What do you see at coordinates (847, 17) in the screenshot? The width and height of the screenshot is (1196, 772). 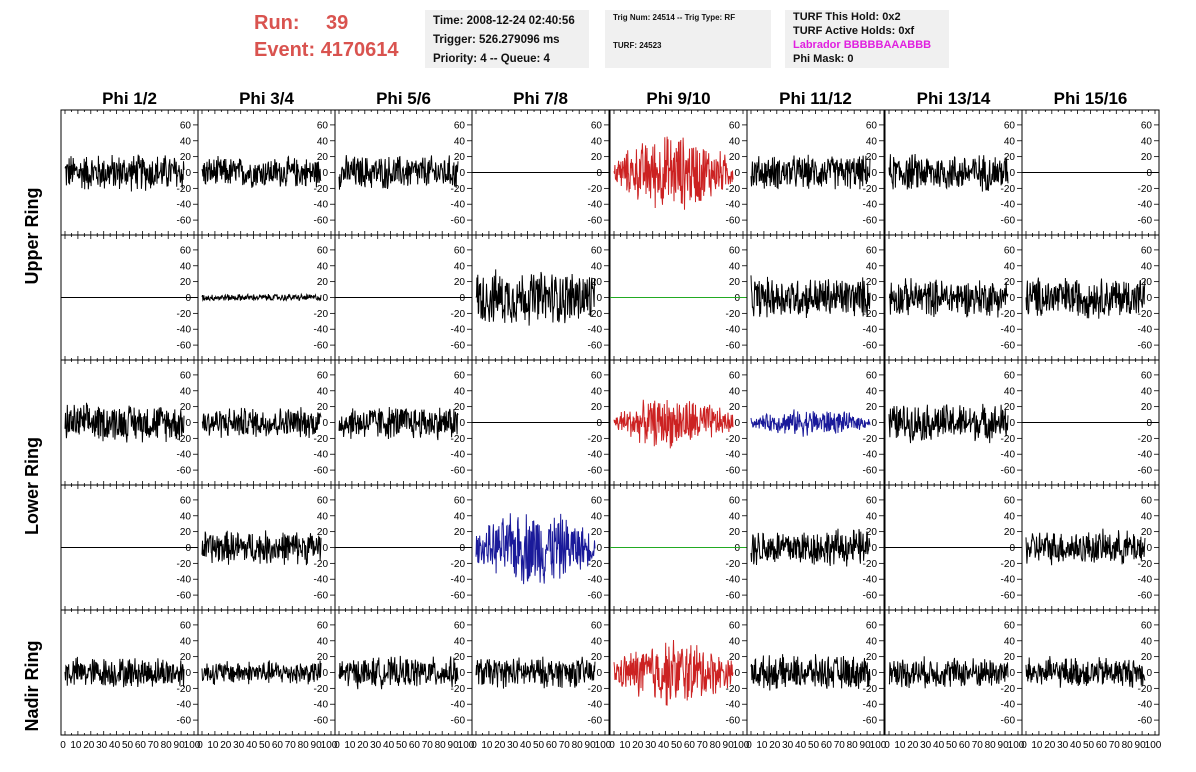 I see `turf-this-hold-text: TURF This Hold: 0x2` at bounding box center [847, 17].